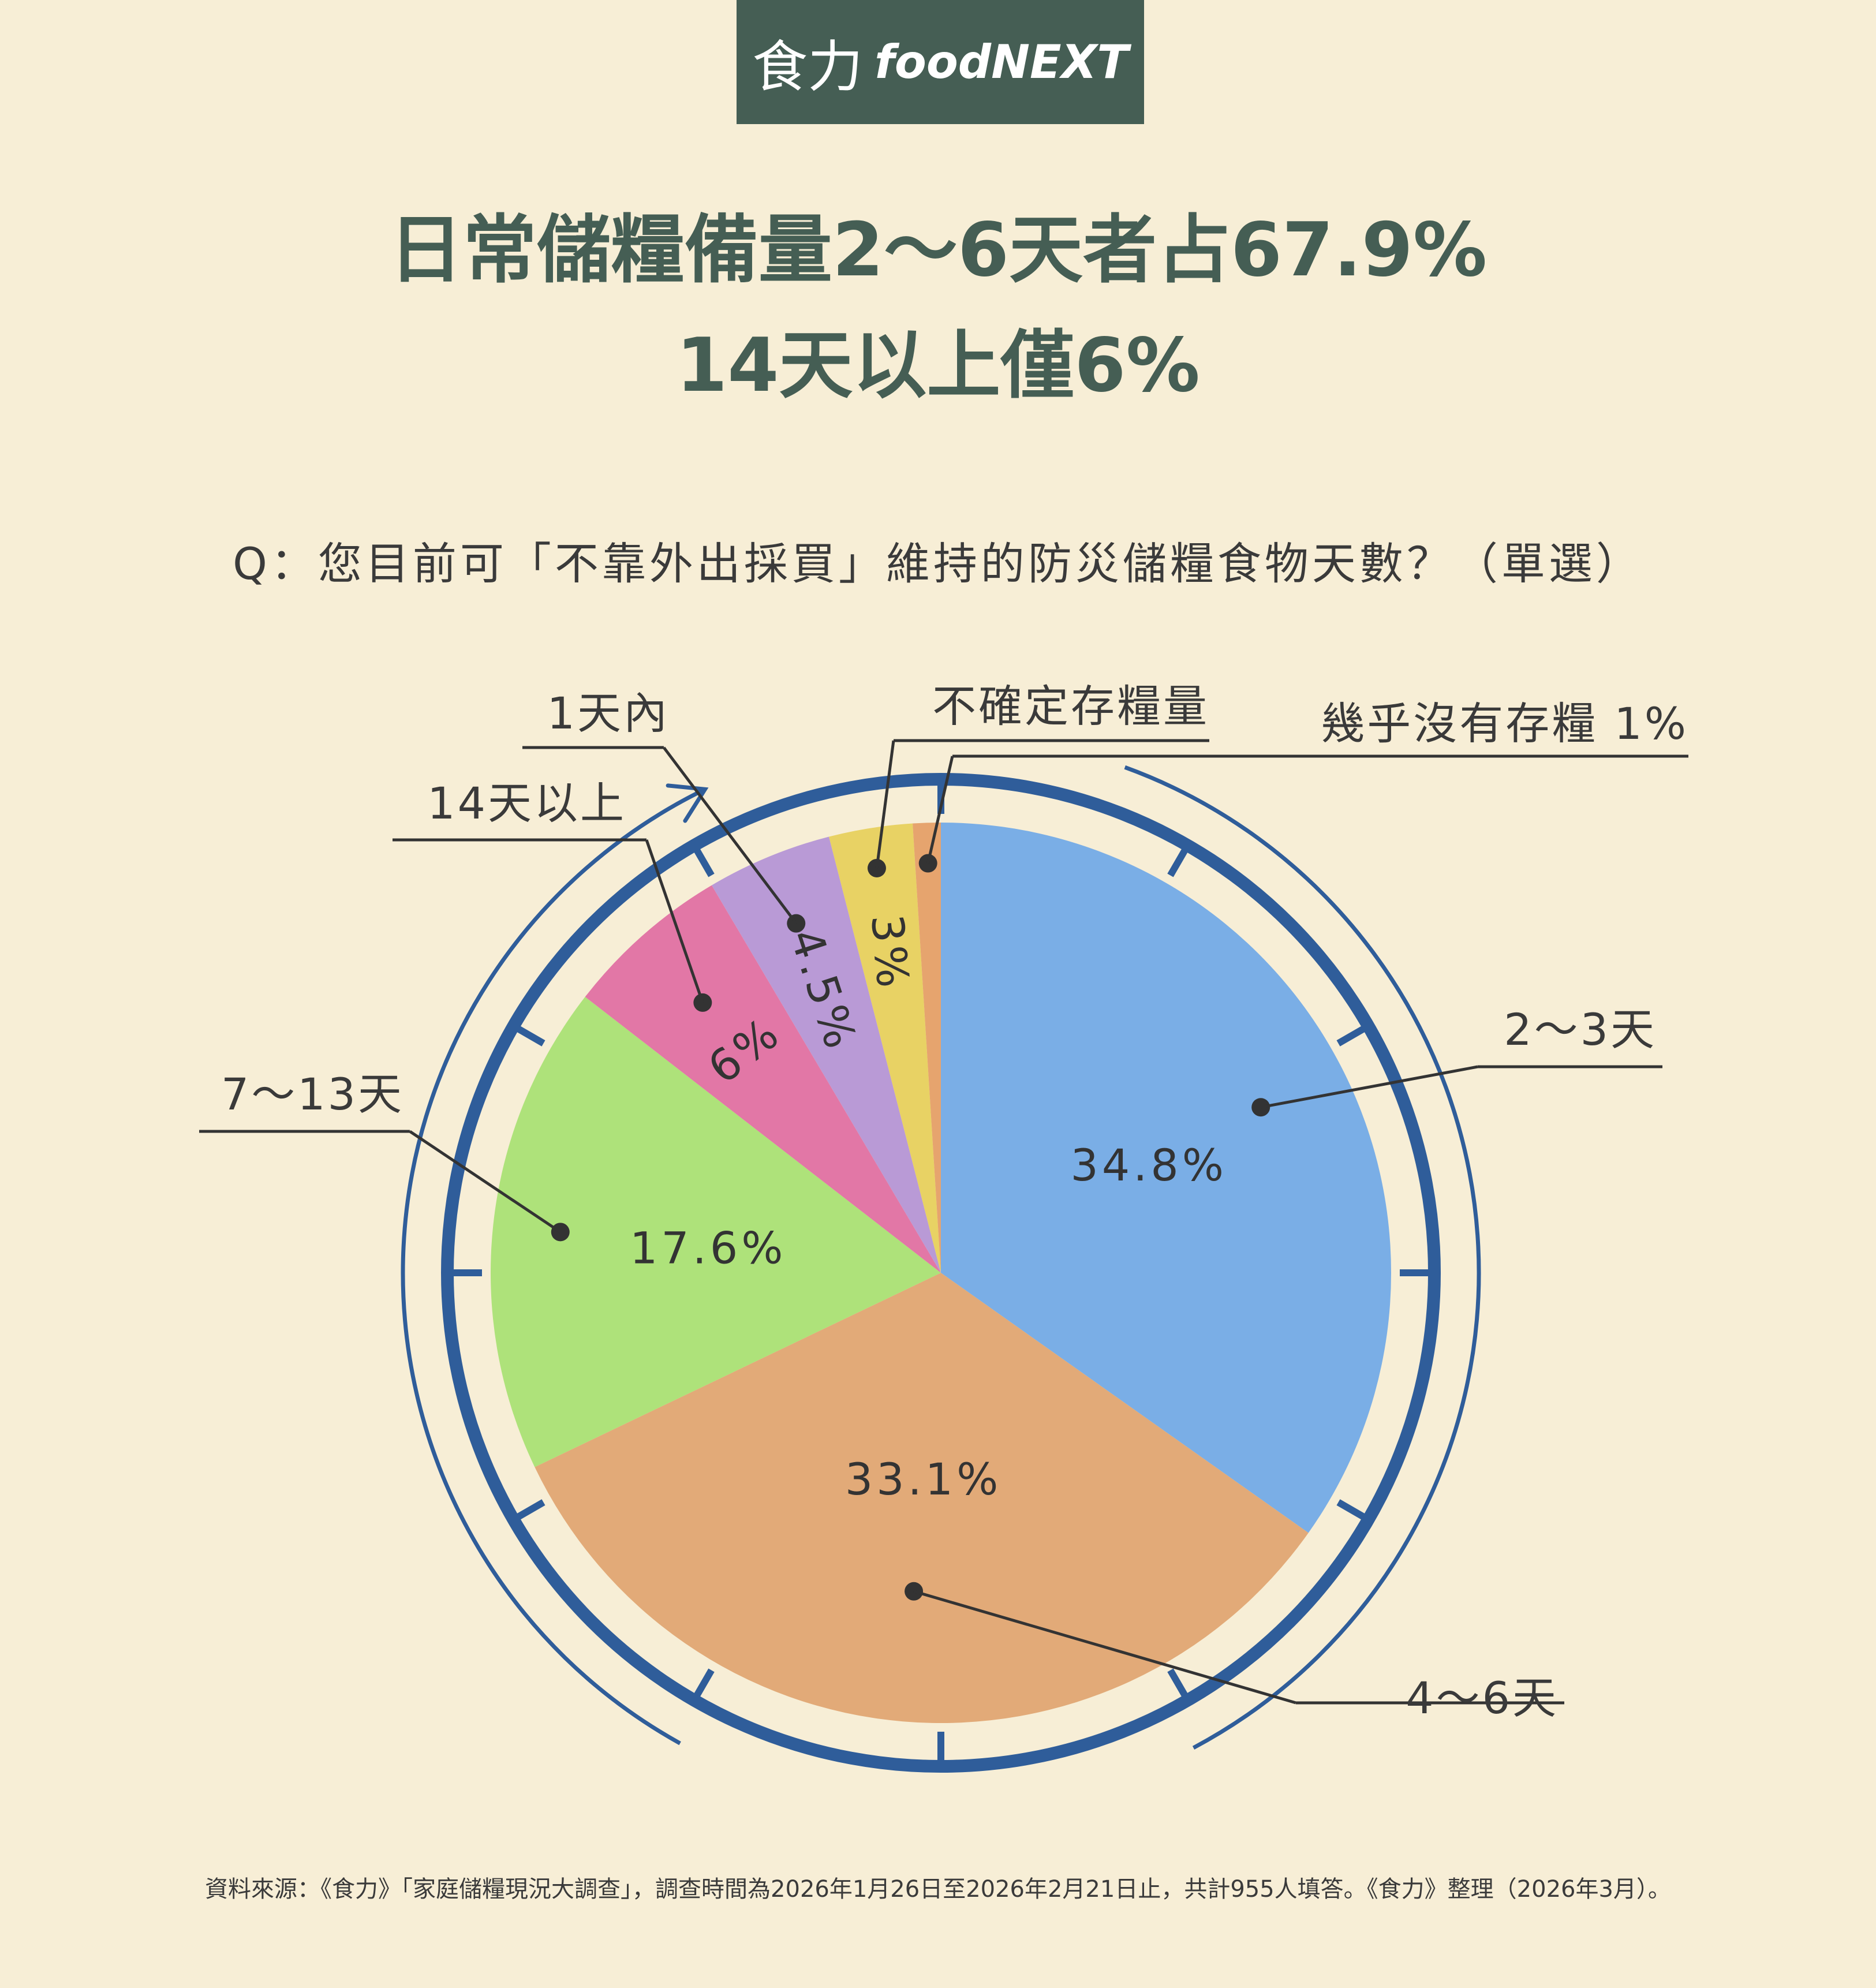  Describe the element at coordinates (687, 803) in the screenshot. I see `ring-arrowhead` at that location.